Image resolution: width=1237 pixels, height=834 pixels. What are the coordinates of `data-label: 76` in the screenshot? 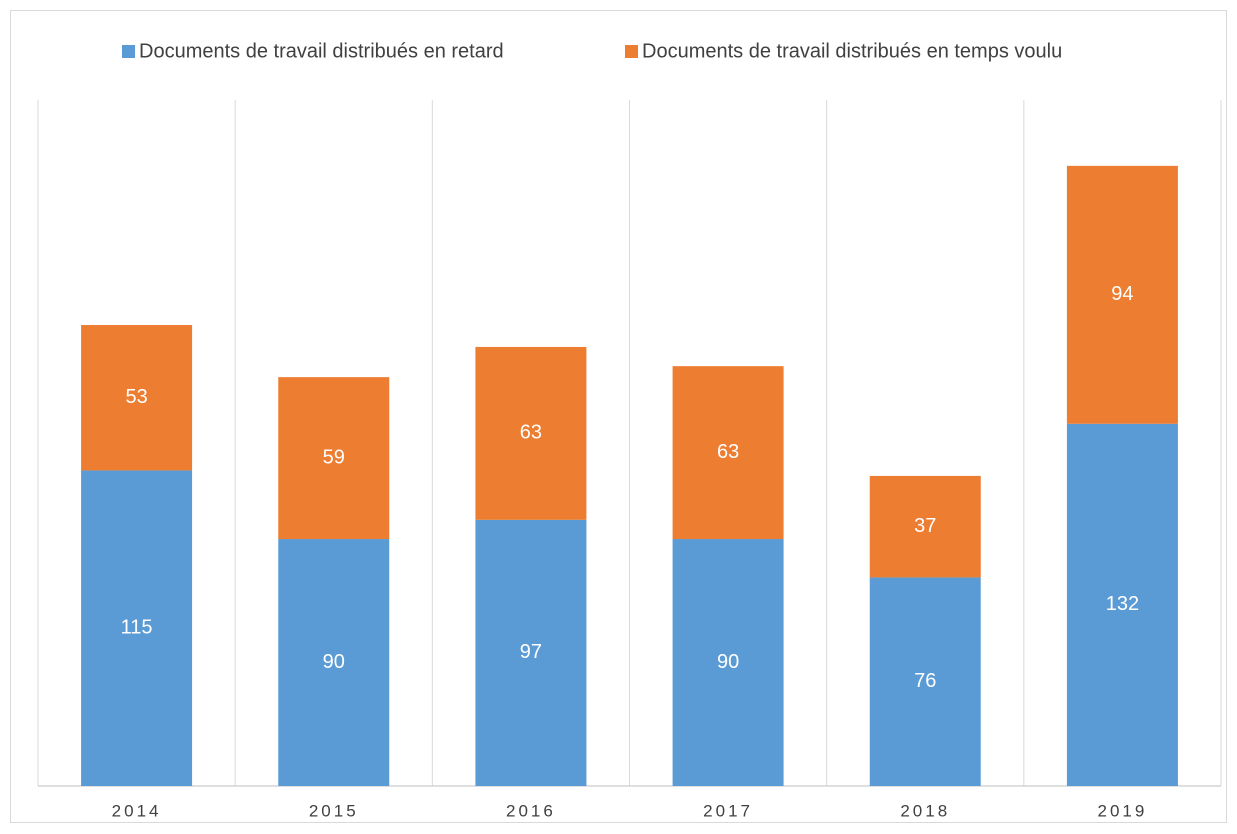 It's located at (925, 681).